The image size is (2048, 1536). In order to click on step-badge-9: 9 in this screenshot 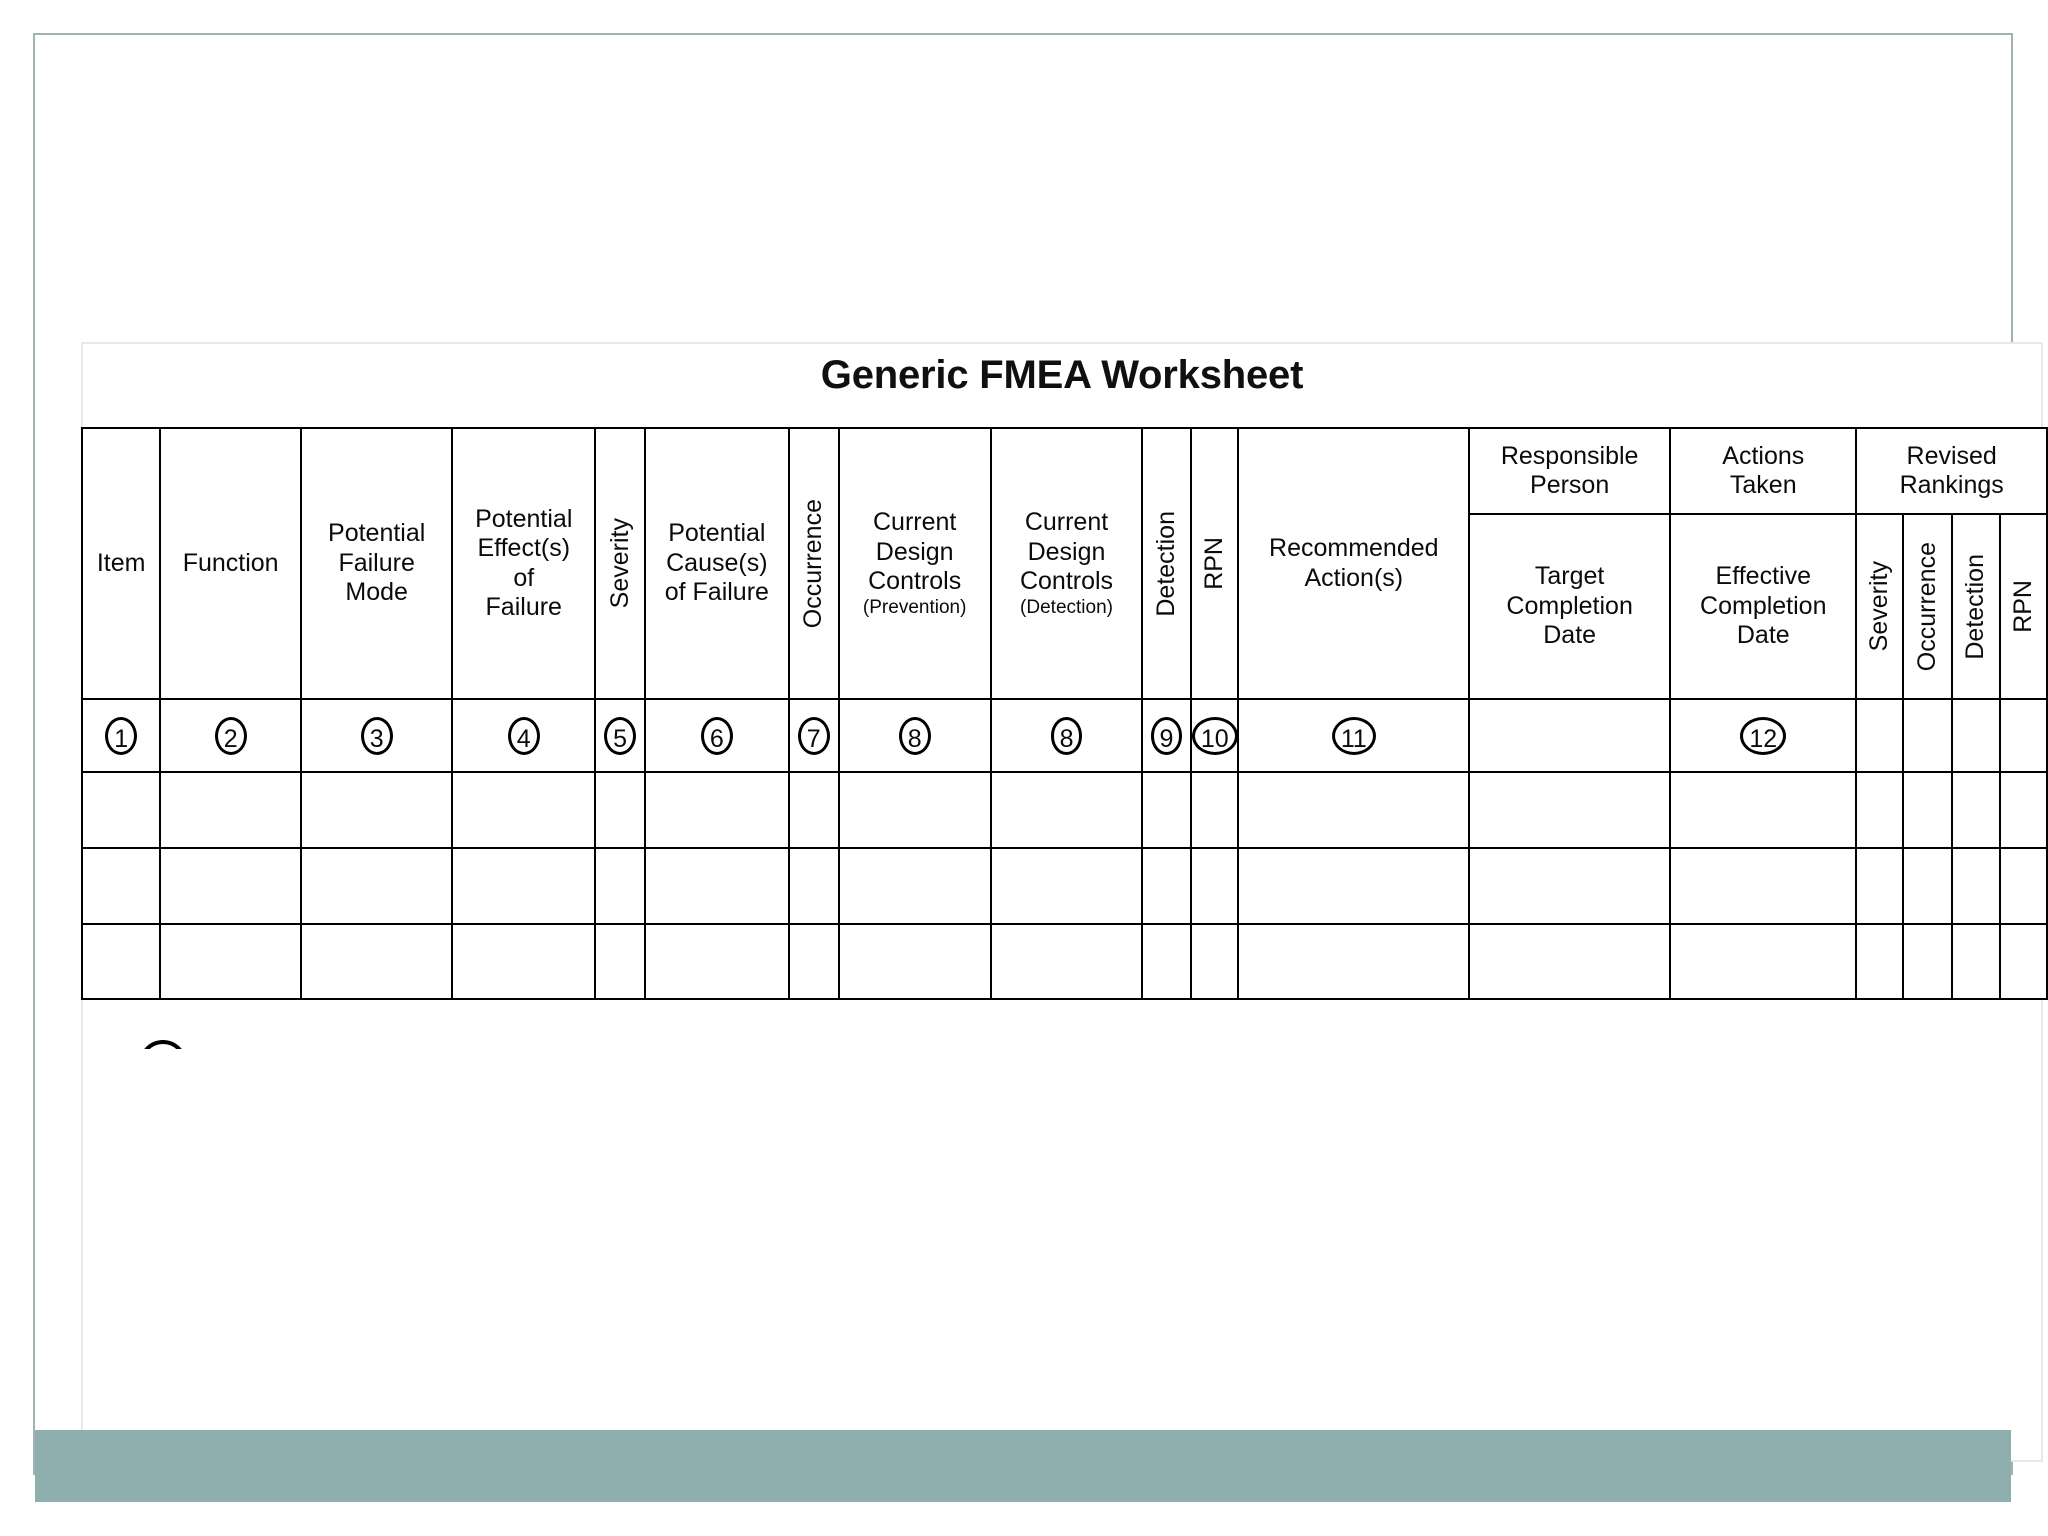, I will do `click(1166, 735)`.